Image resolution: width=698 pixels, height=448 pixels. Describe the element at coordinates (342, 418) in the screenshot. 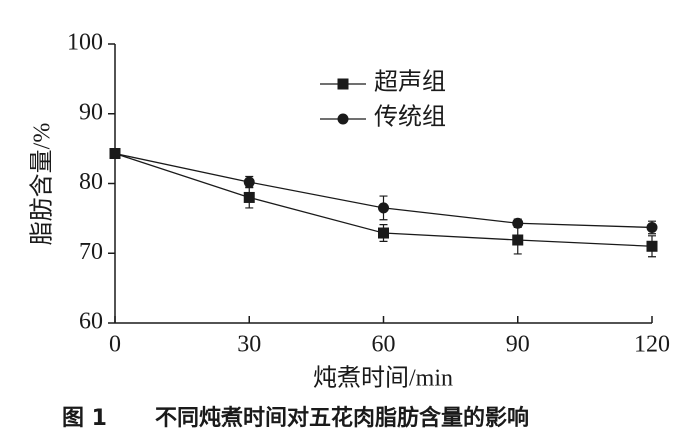

I see `chart-title: 不同炖煮时间对五花肉脂肪含量的影响` at that location.